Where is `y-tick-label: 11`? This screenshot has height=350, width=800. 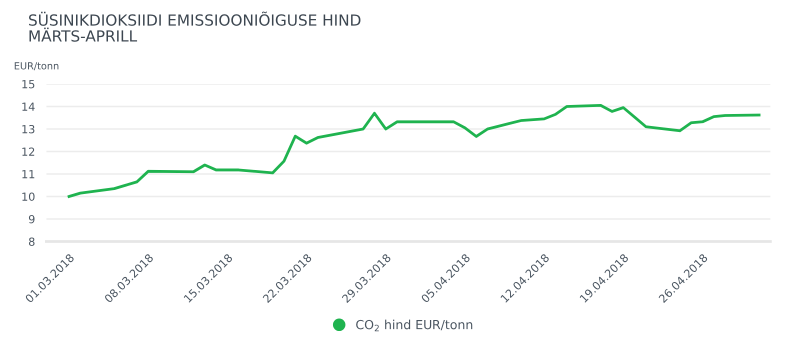
y-tick-label: 11 is located at coordinates (28, 174).